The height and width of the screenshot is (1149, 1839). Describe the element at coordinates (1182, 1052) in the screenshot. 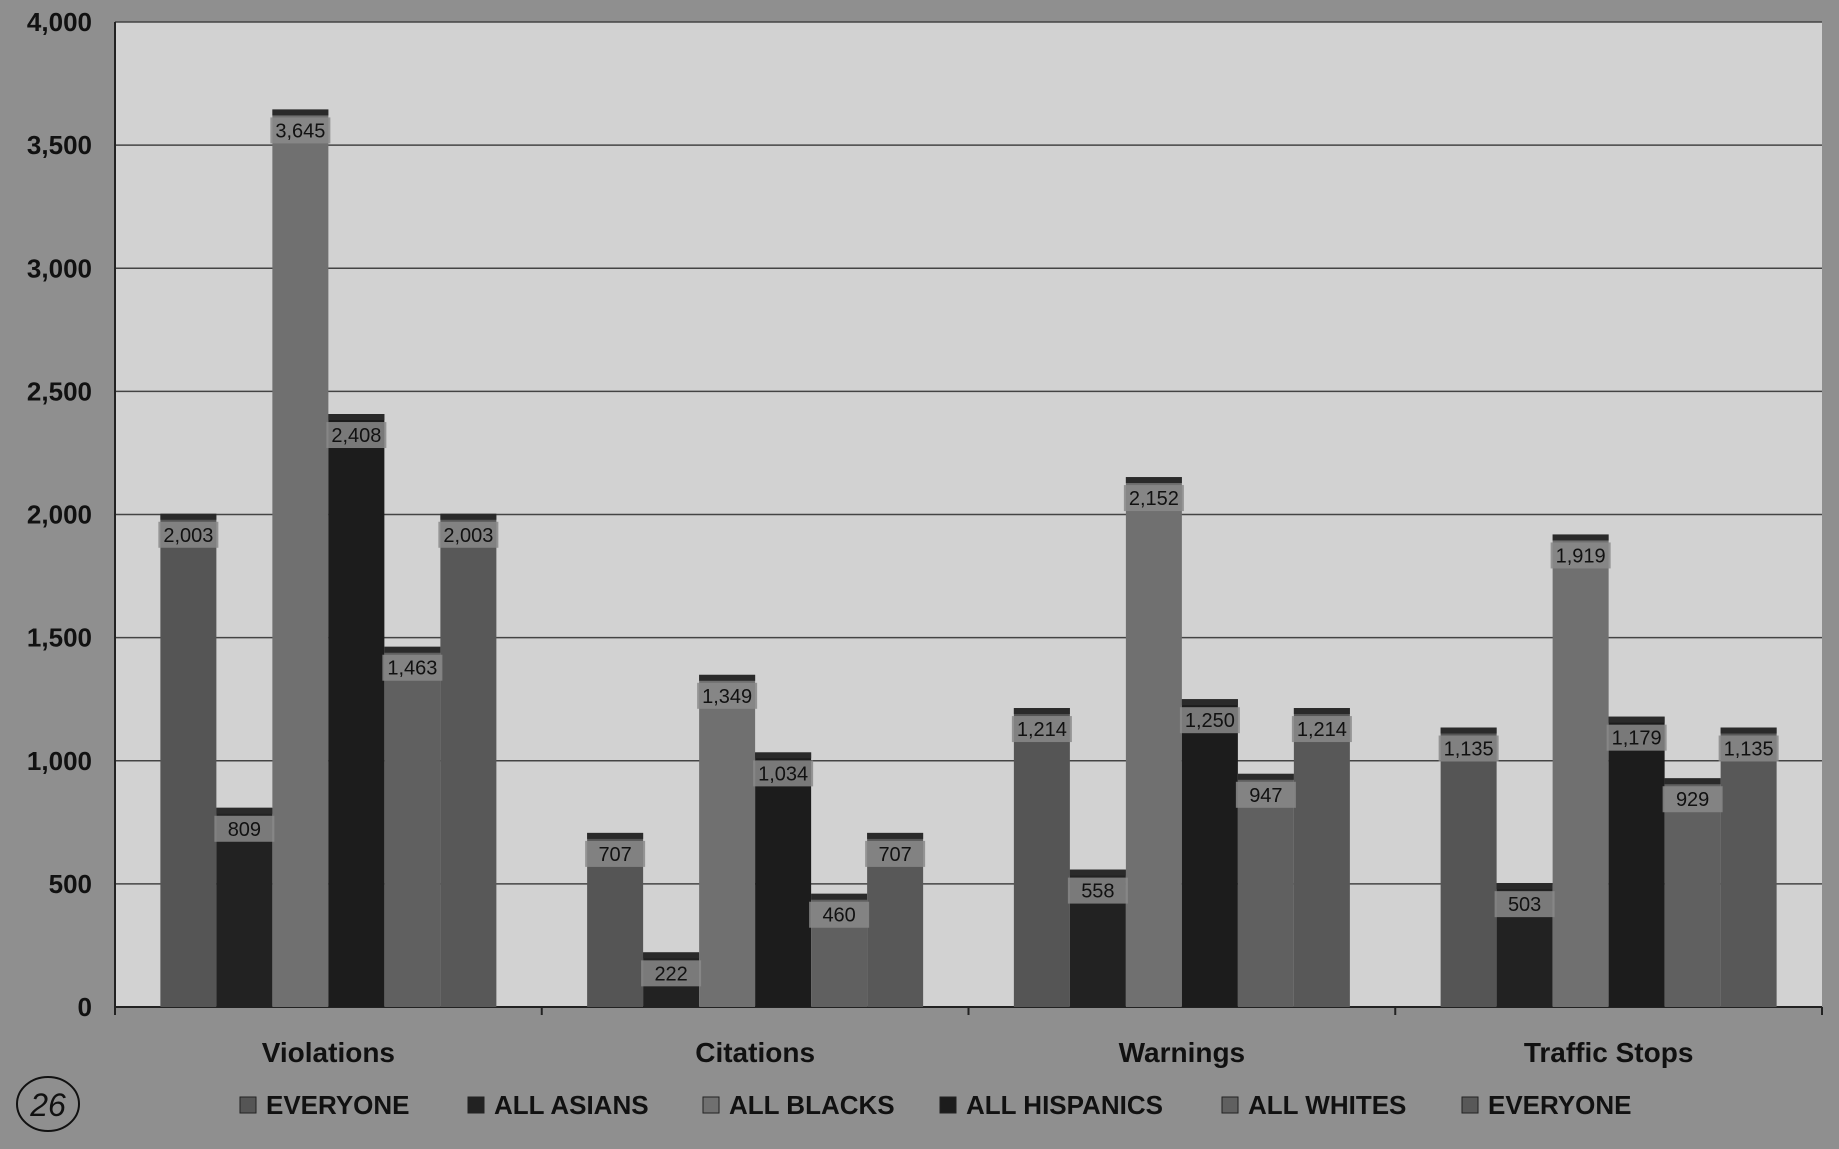

I see `x-category-label: Warnings` at that location.